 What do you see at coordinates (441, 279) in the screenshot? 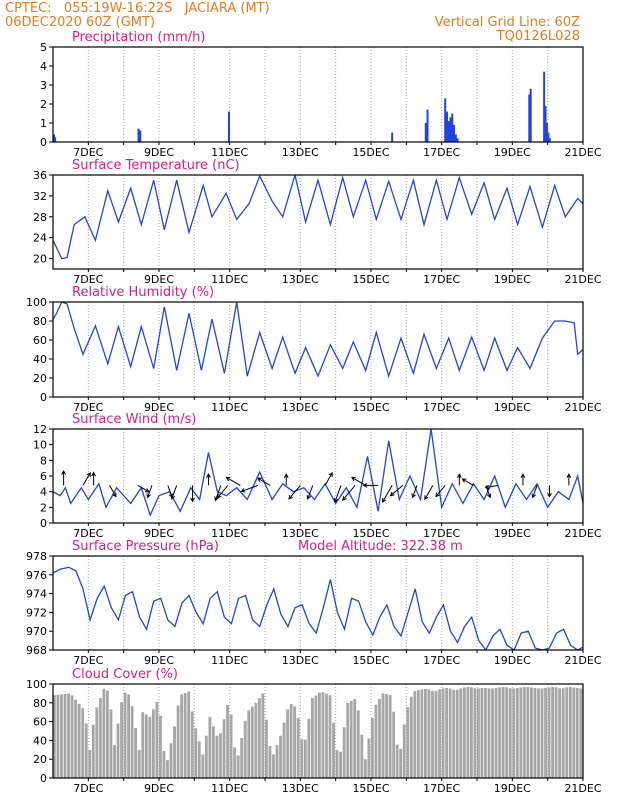
I see `temp-x-tick-label: 17DEC` at bounding box center [441, 279].